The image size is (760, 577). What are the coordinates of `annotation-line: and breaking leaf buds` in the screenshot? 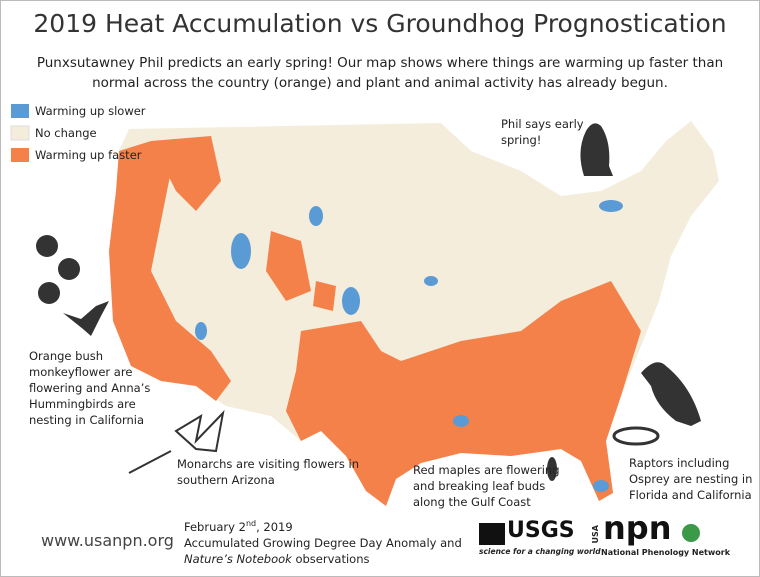 It's located at (479, 486).